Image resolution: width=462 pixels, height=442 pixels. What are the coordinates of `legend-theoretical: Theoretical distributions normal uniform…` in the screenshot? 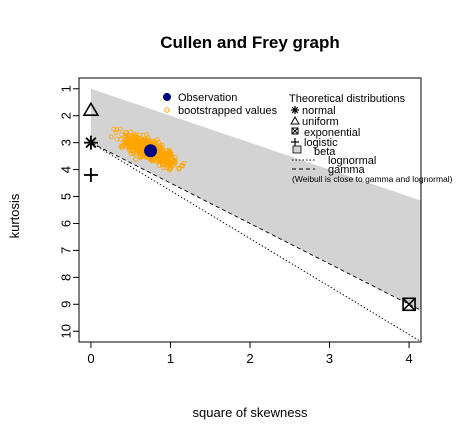 It's located at (371, 138).